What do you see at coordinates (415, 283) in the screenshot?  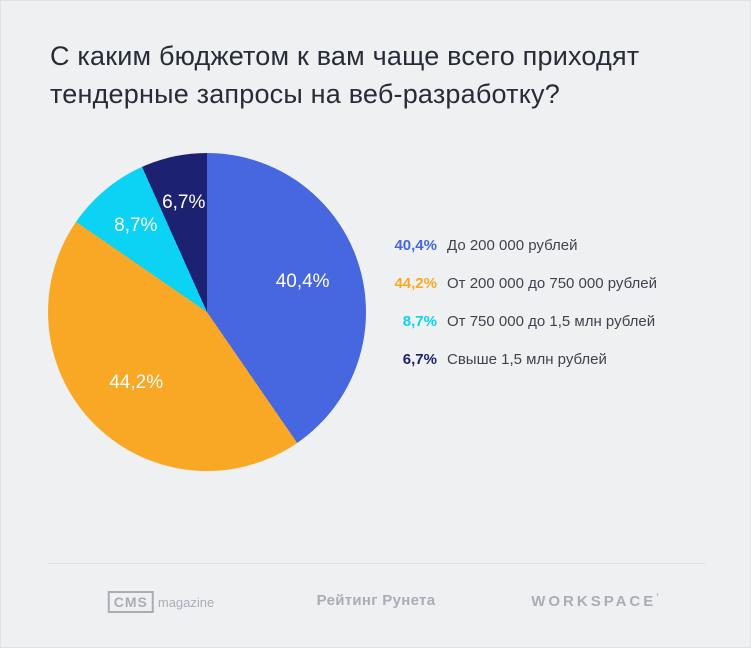 I see `legend-percent: 44,2%` at bounding box center [415, 283].